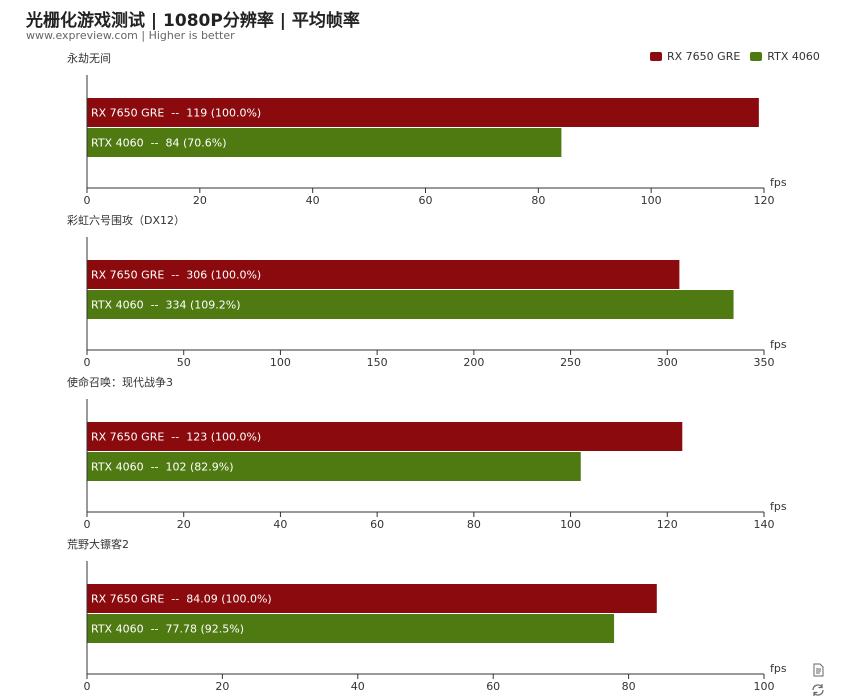 The width and height of the screenshot is (846, 700). What do you see at coordinates (778, 344) in the screenshot?
I see `chart-1-x-unit-label: fps` at bounding box center [778, 344].